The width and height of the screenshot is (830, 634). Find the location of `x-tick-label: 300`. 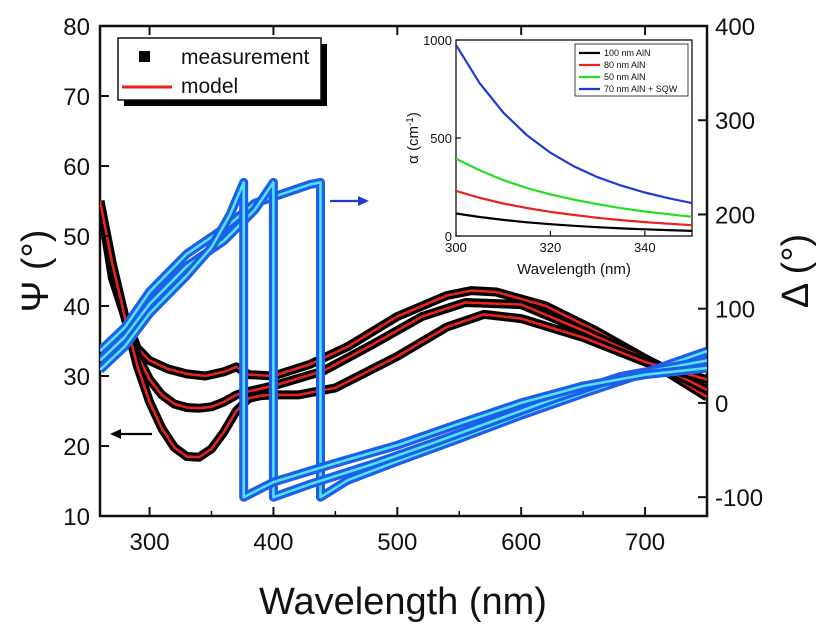

x-tick-label: 300 is located at coordinates (150, 542).